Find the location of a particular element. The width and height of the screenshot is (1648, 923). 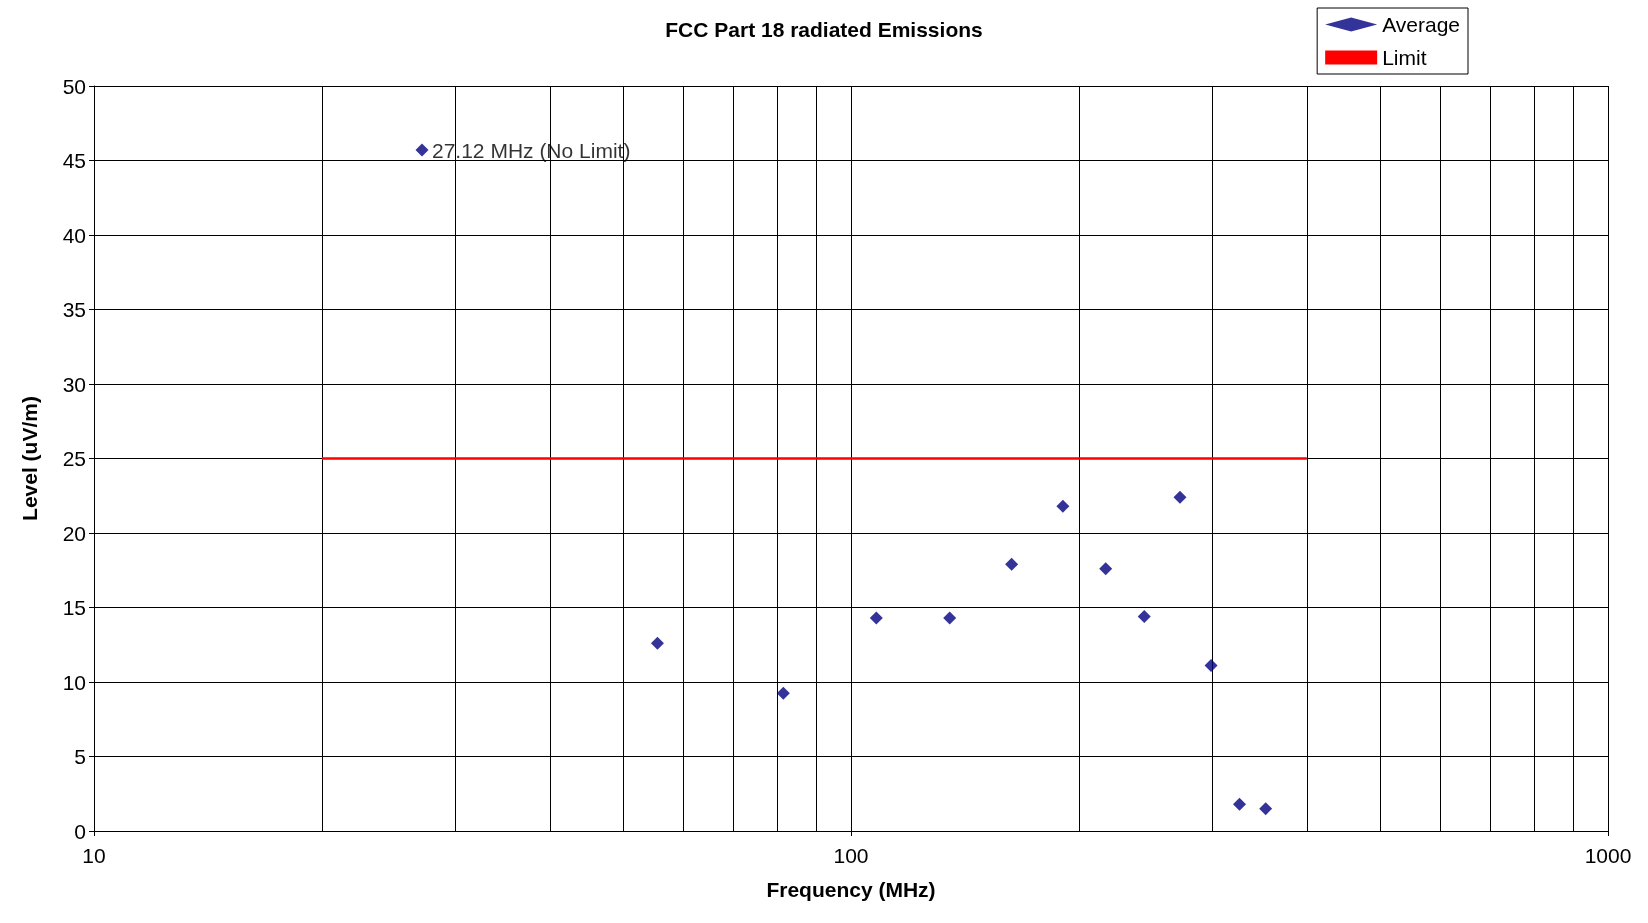

y-tick-label: 25 is located at coordinates (74, 458).